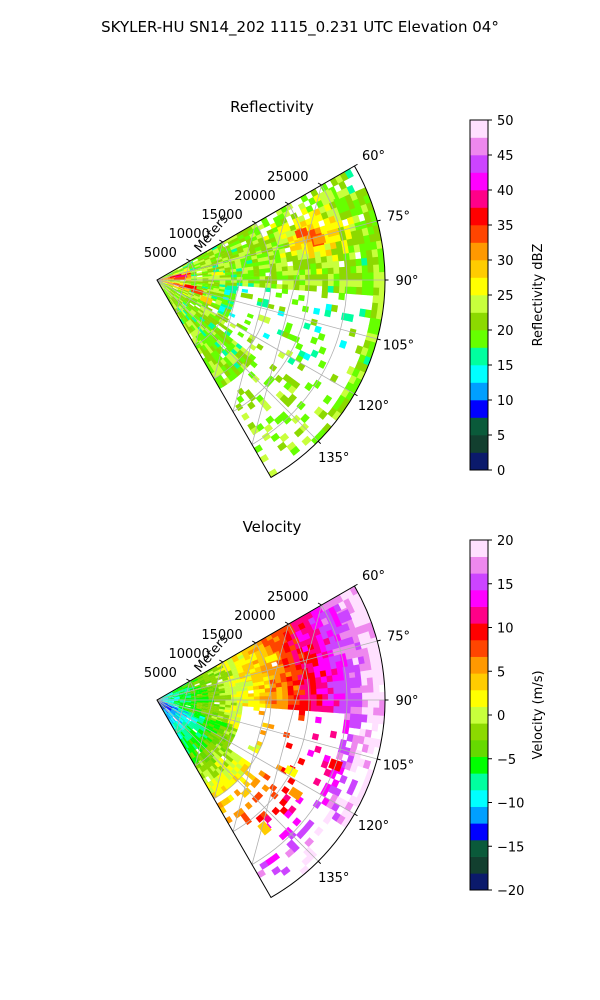 The width and height of the screenshot is (600, 1000). I want to click on range-ring, so click(185, 706).